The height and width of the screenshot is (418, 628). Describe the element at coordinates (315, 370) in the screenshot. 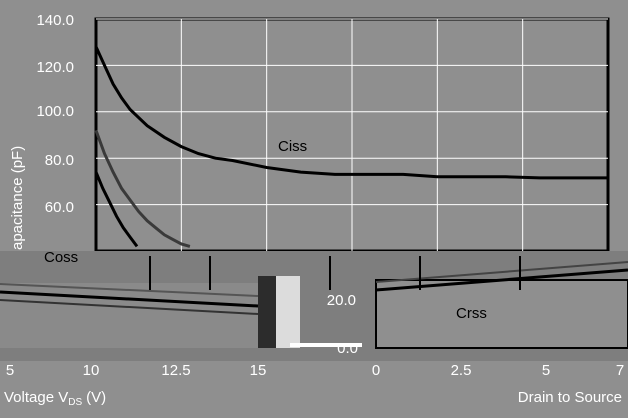

I see `lower-x-ticks: 5 10 12.5 15 0 2.5 5 7` at that location.